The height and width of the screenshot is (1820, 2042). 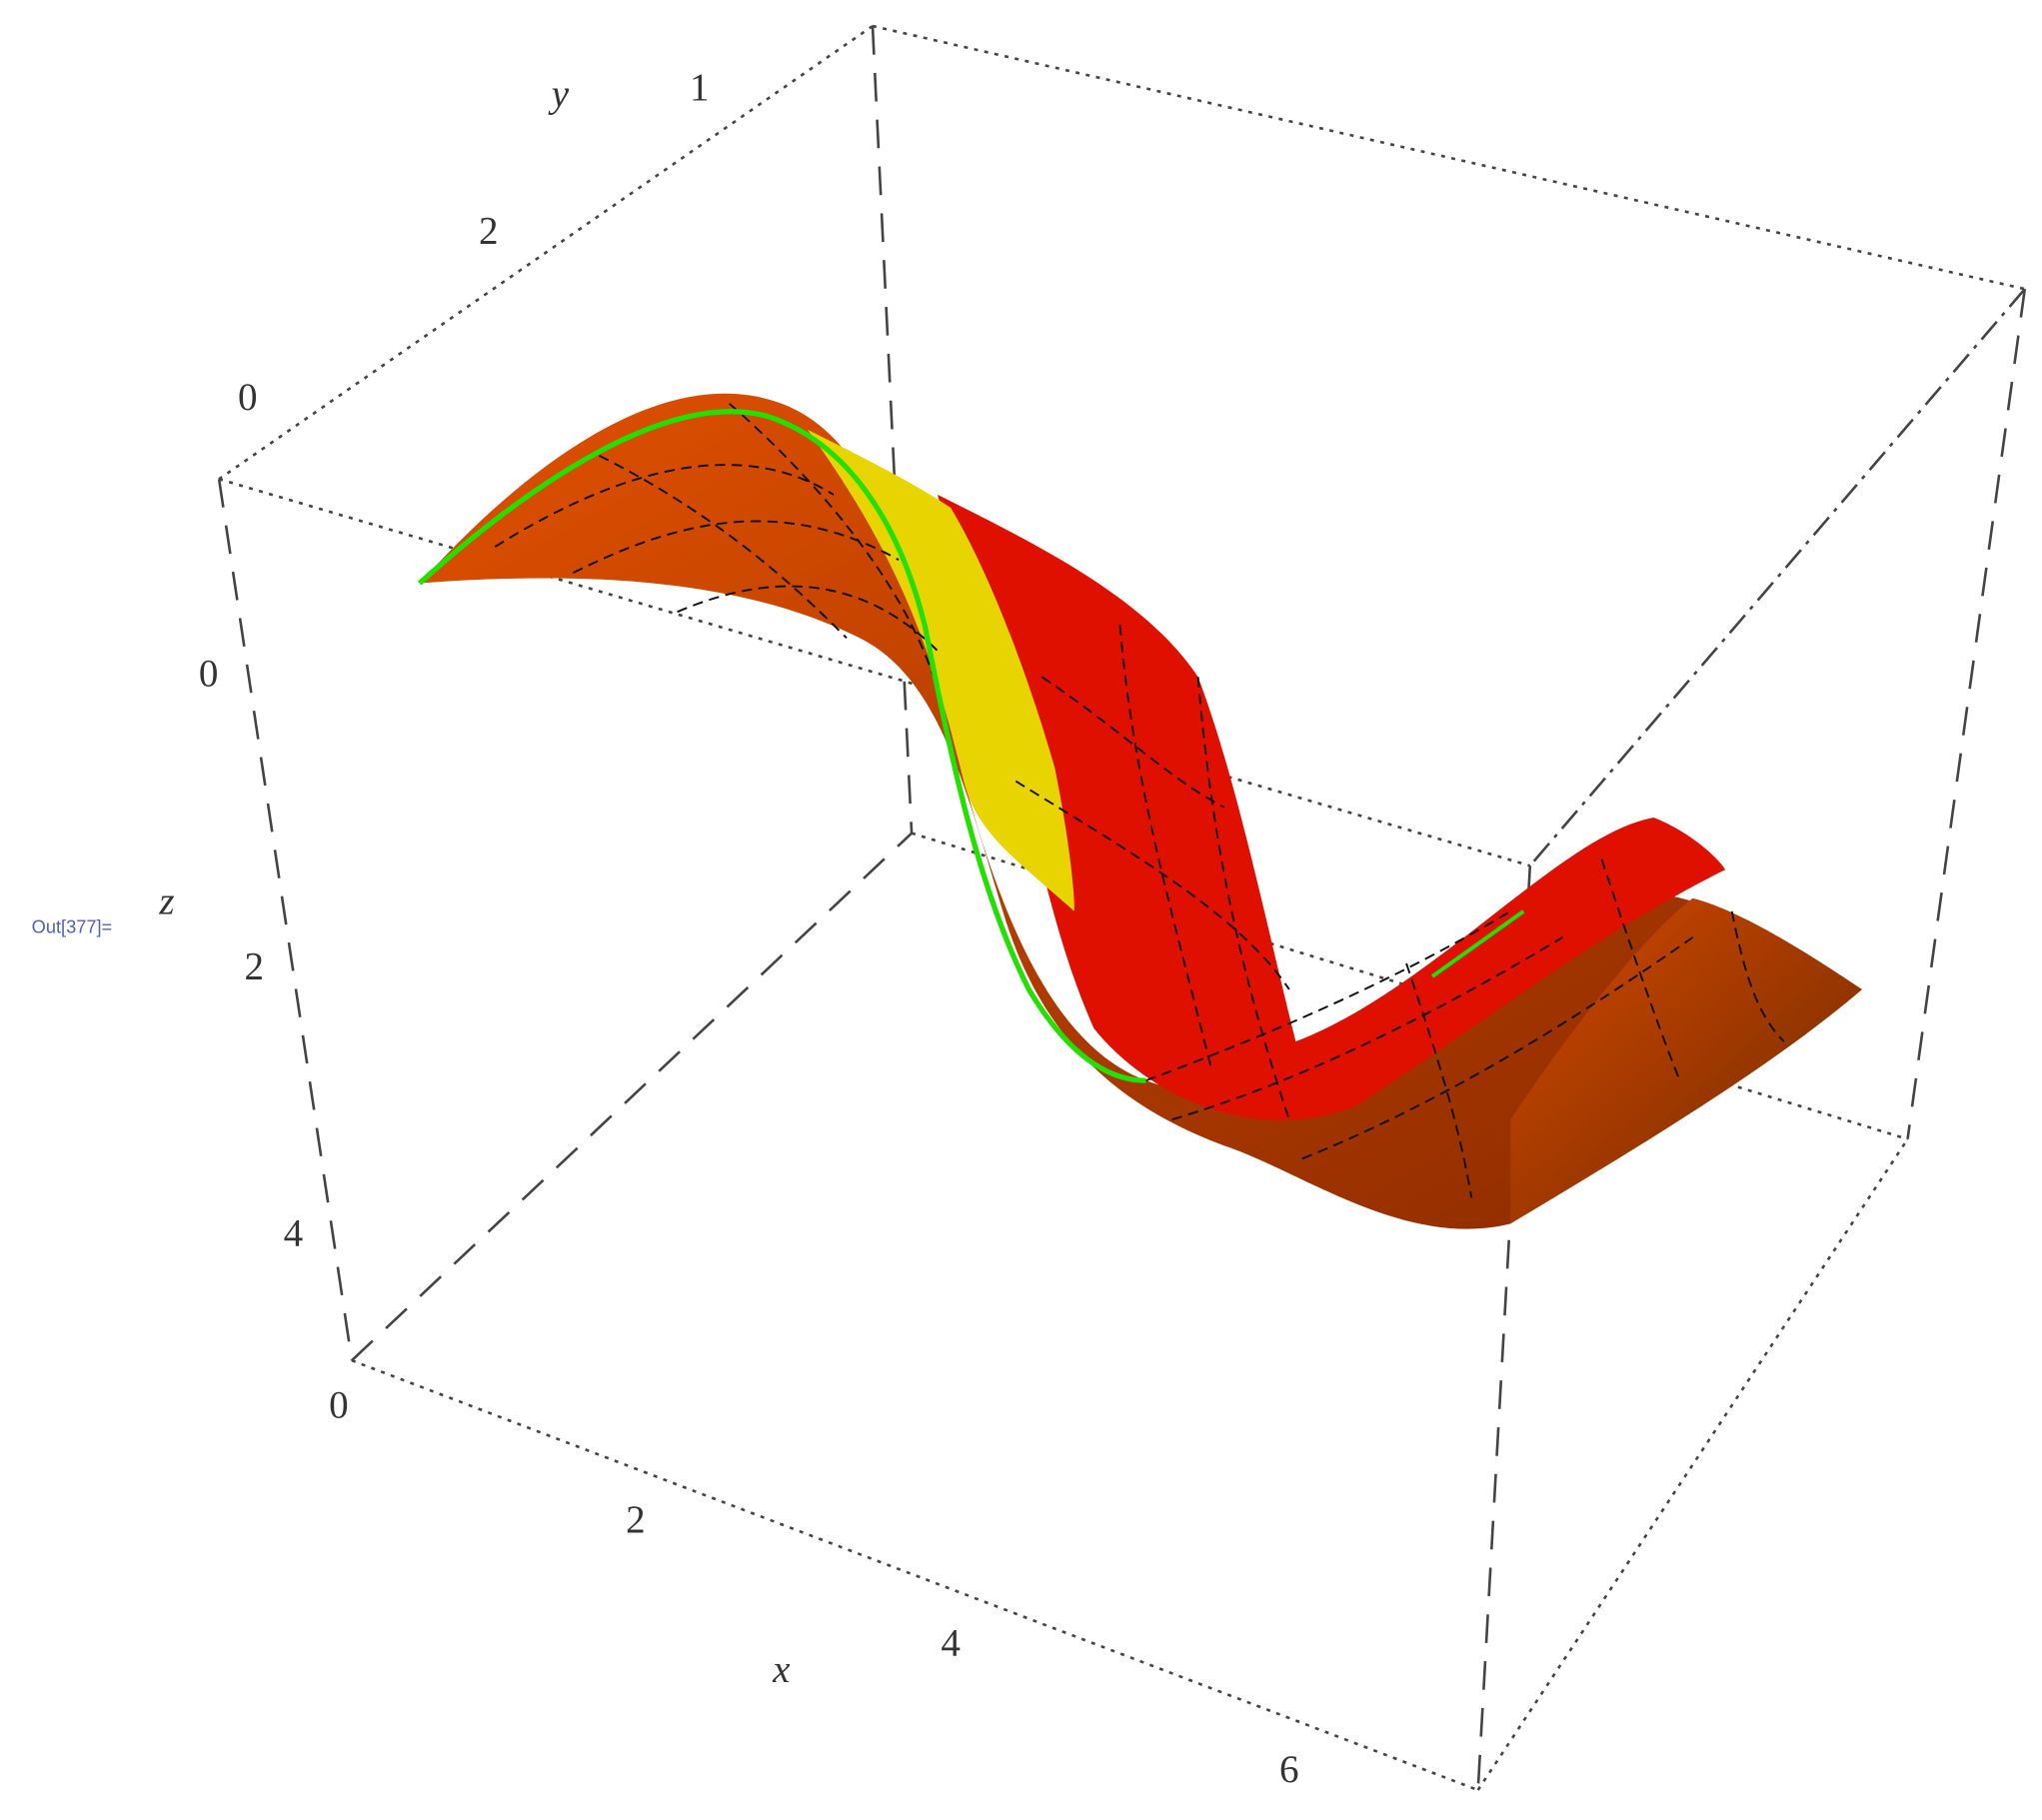 I want to click on output-label: Out[377]=, so click(x=72, y=926).